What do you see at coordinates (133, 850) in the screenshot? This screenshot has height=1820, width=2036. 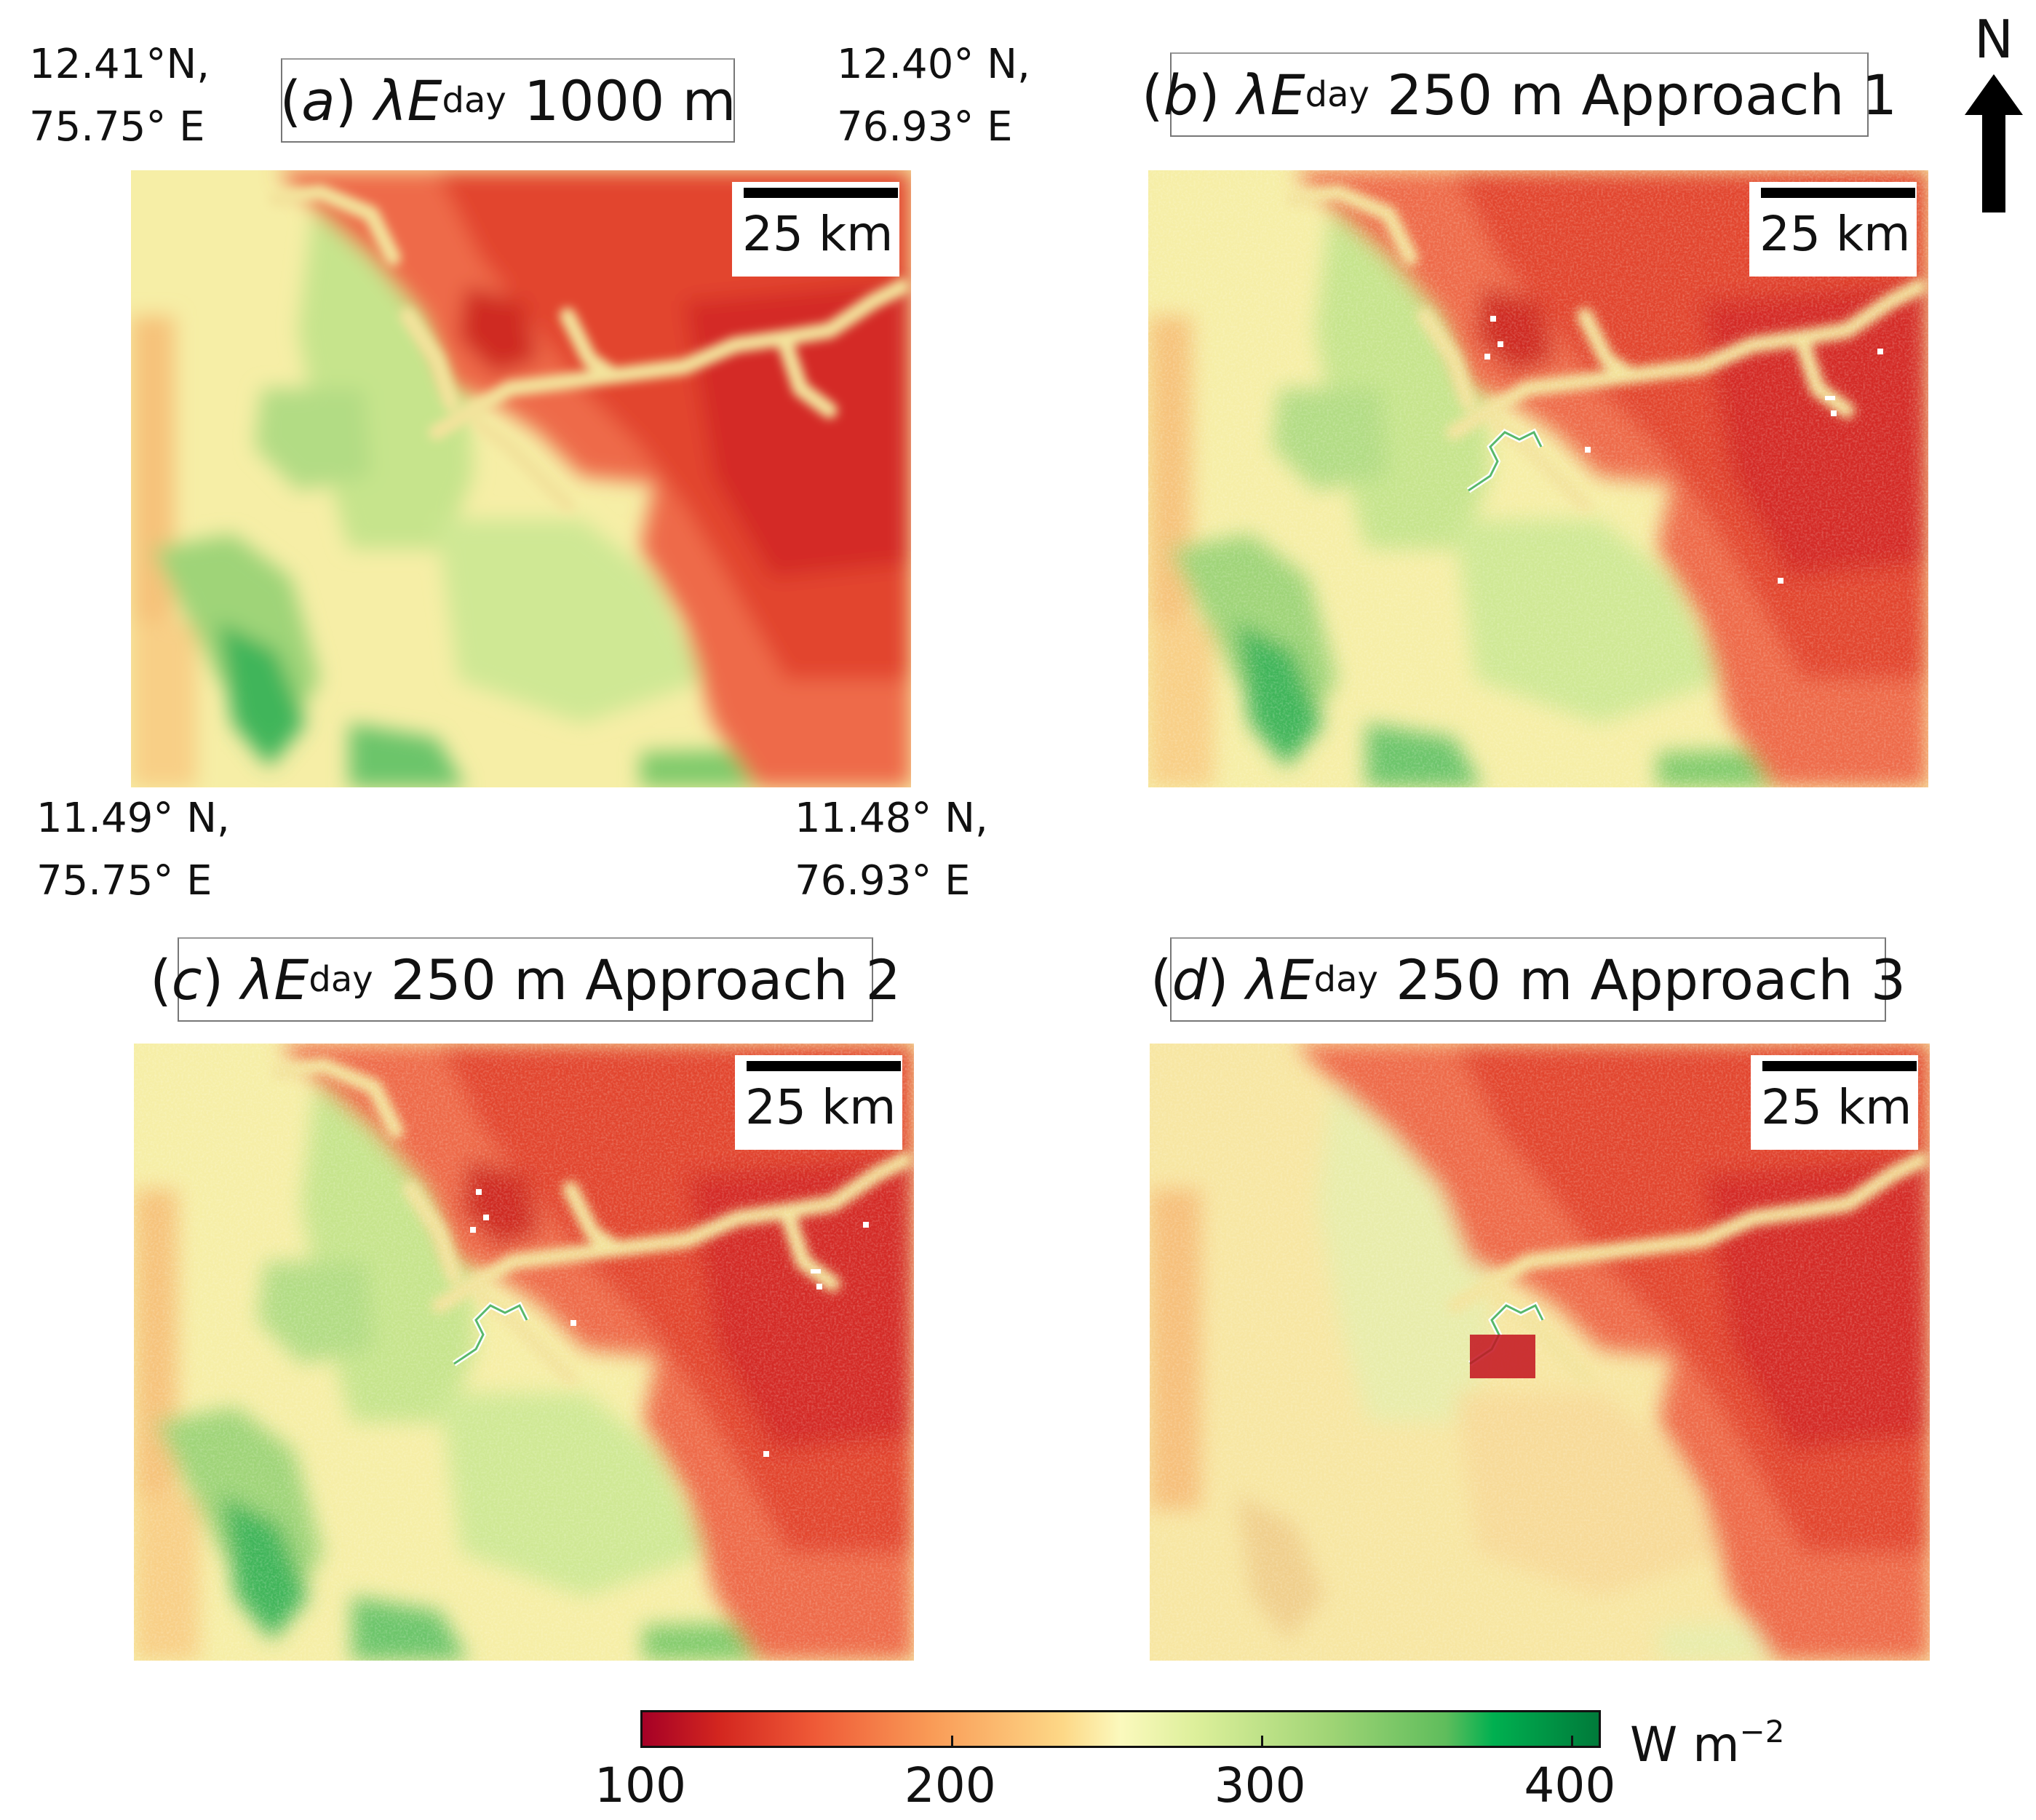 I see `coord-bottom-left: 11.49° N, 75.75° E` at bounding box center [133, 850].